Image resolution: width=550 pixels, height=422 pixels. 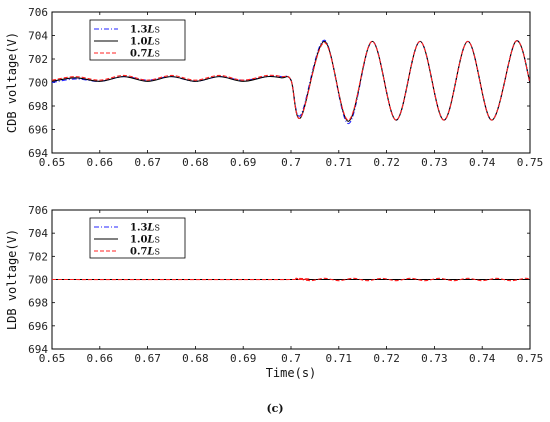 I want to click on y-axis-label: LDB voltage(V), so click(x=12, y=279).